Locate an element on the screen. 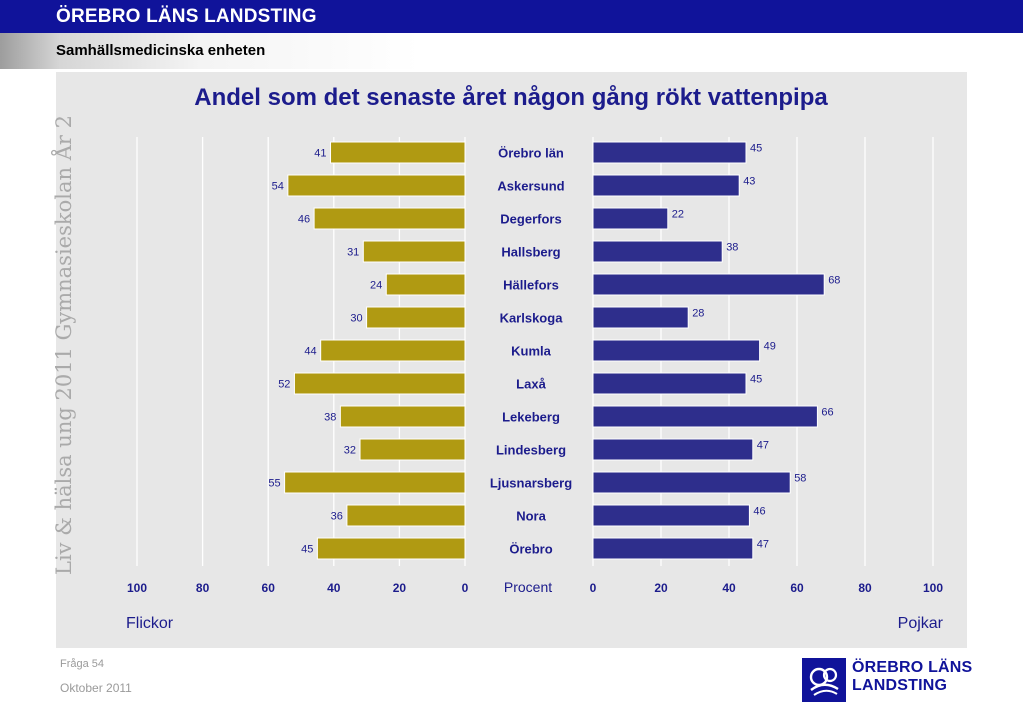 Image resolution: width=1023 pixels, height=708 pixels. data-label-pojkar: 22 is located at coordinates (678, 215).